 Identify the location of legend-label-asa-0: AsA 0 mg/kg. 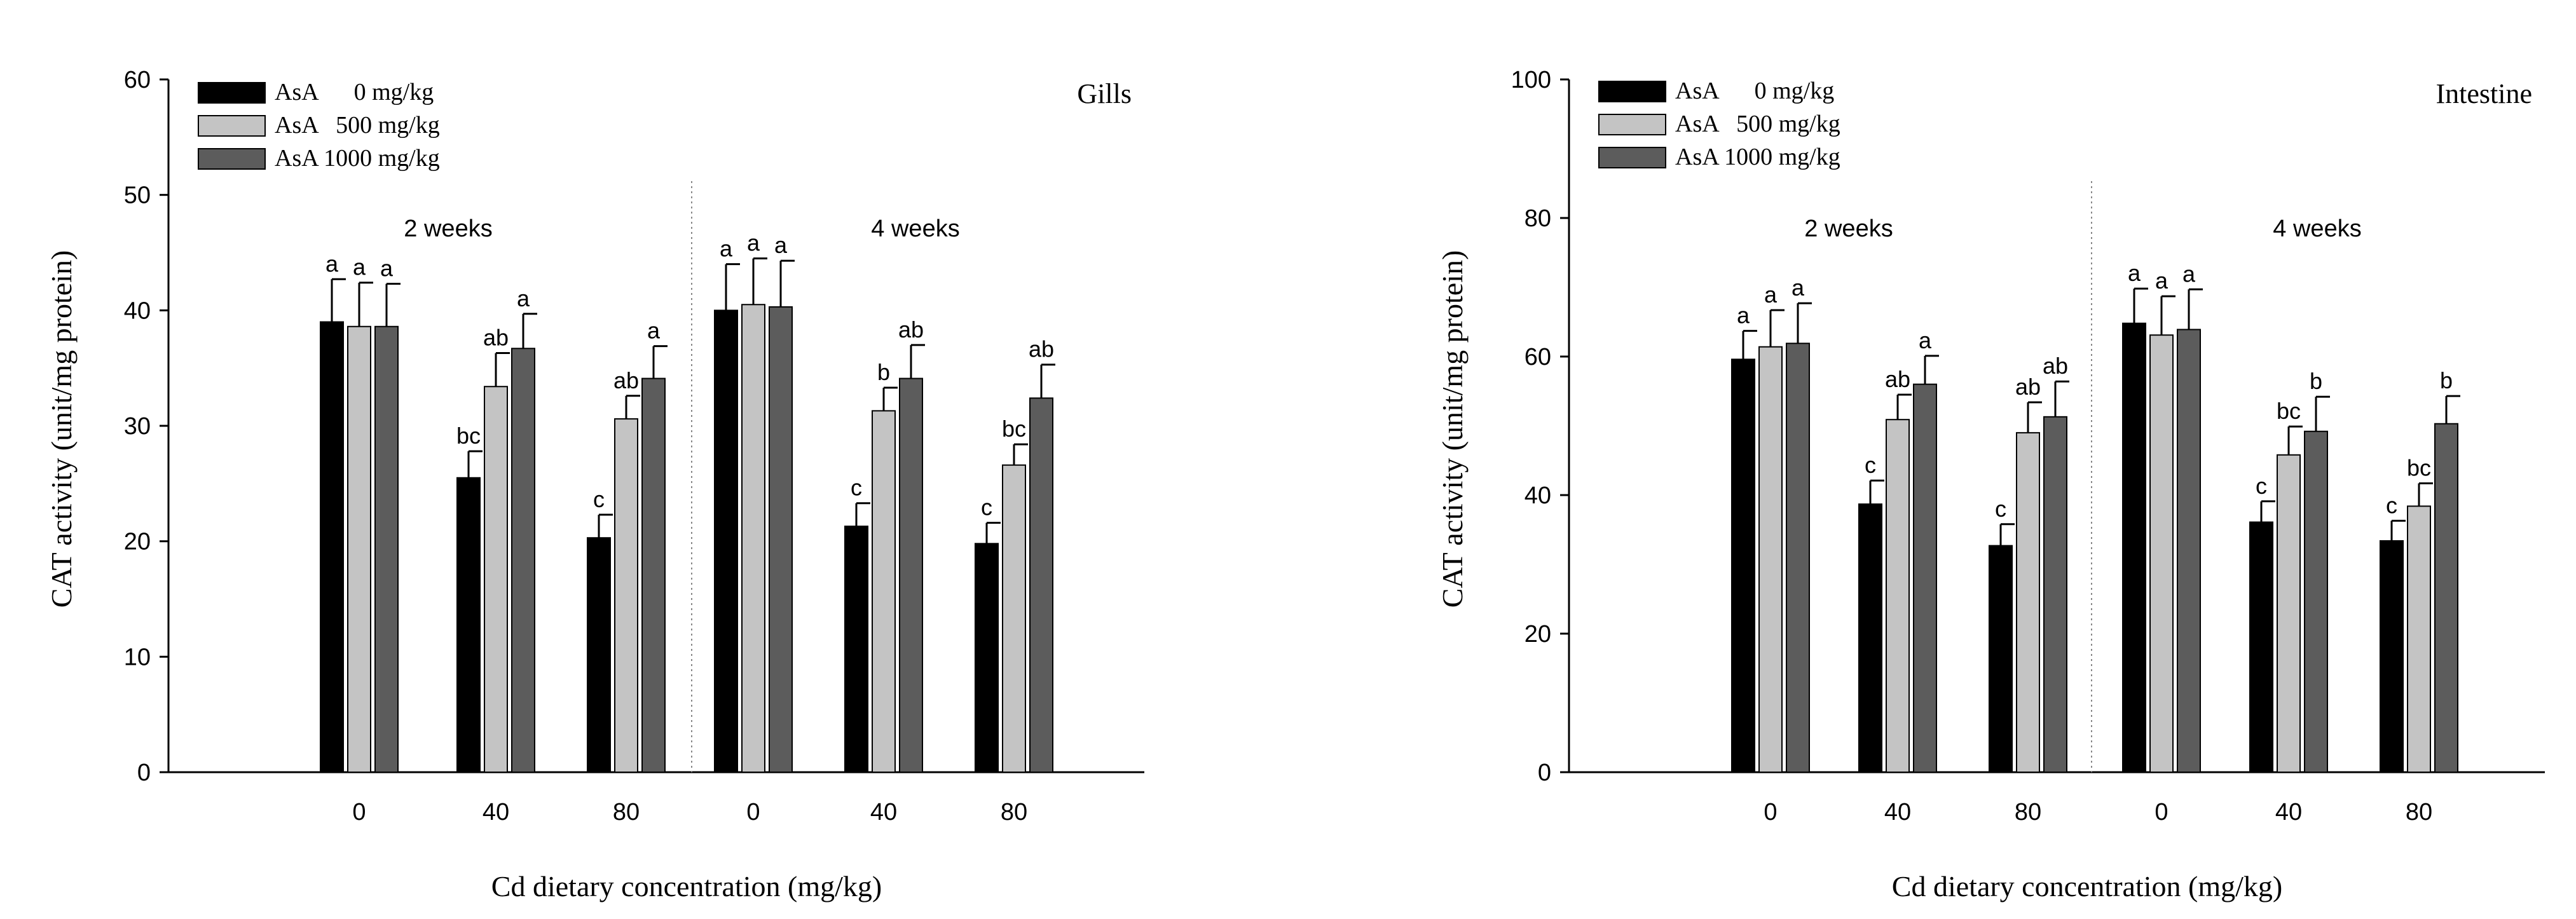
(355, 92).